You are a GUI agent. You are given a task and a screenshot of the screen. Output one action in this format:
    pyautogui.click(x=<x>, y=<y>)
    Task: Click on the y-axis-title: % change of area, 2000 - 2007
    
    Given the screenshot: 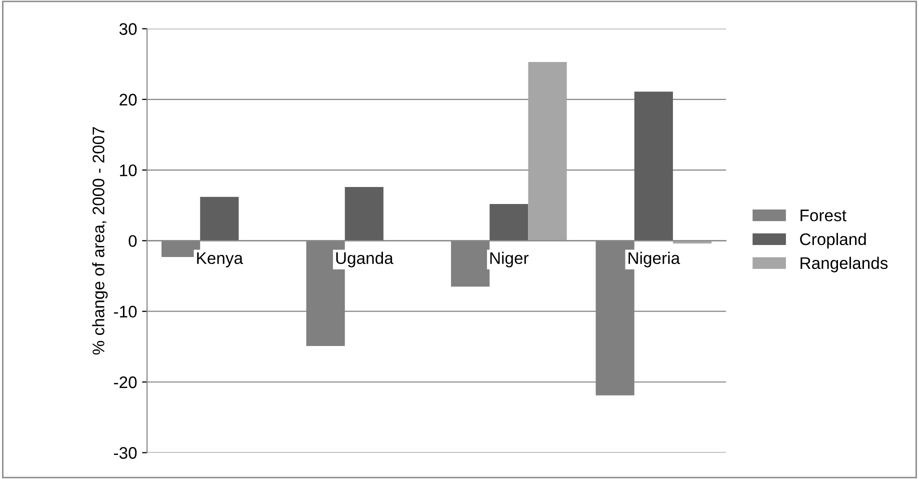 What is the action you would take?
    pyautogui.click(x=100, y=241)
    